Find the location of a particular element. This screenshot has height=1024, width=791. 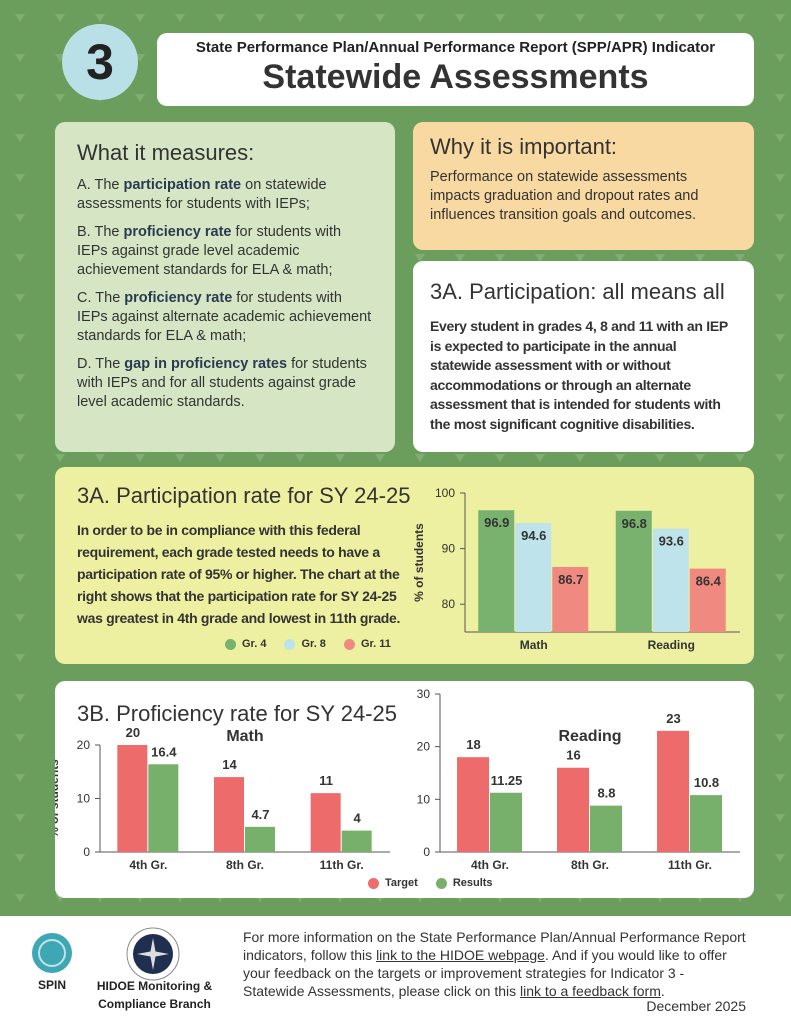

proficiency-heading: 3B. Proficiency rate for SY 24-25 is located at coordinates (237, 713).